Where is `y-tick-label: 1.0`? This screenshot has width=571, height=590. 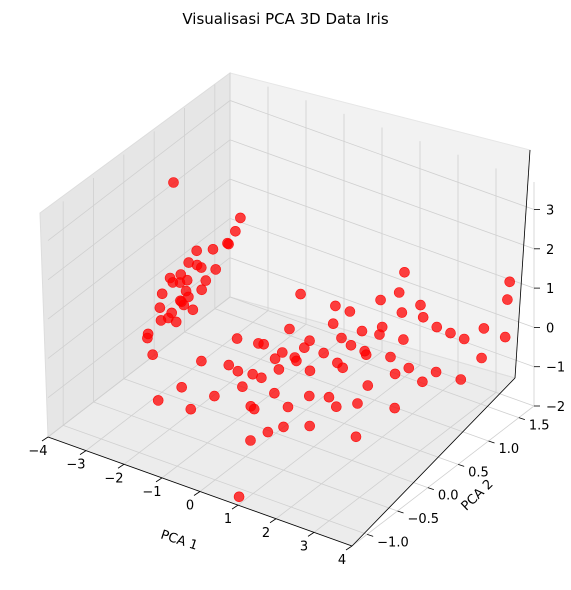 y-tick-label: 1.0 is located at coordinates (509, 449).